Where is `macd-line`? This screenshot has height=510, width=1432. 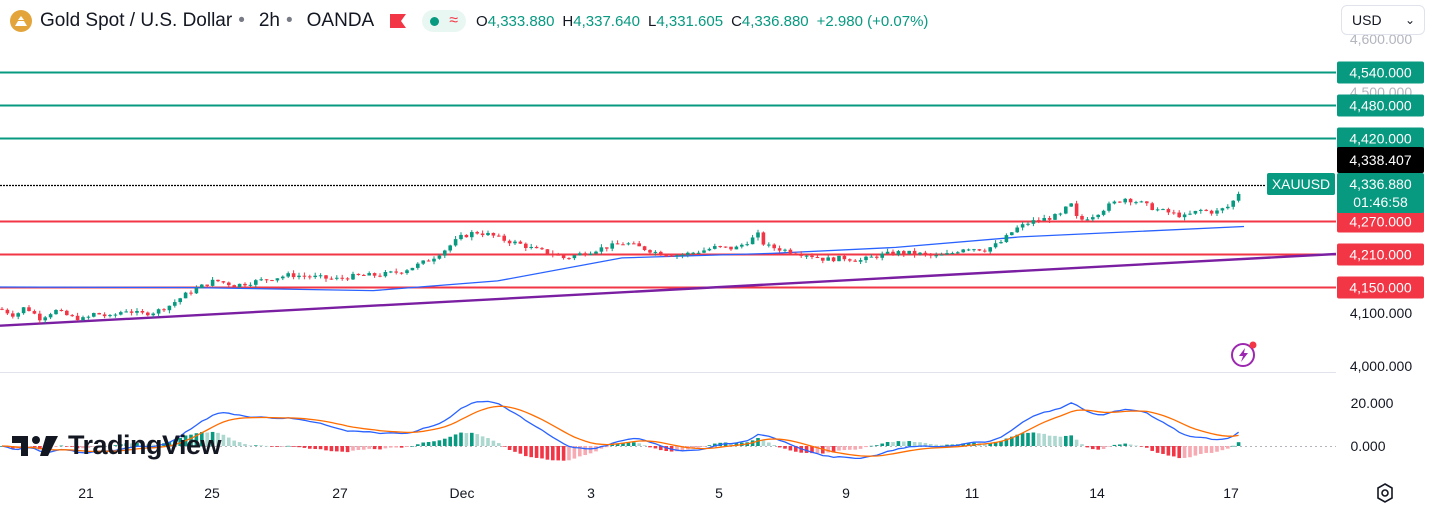
macd-line is located at coordinates (620, 430).